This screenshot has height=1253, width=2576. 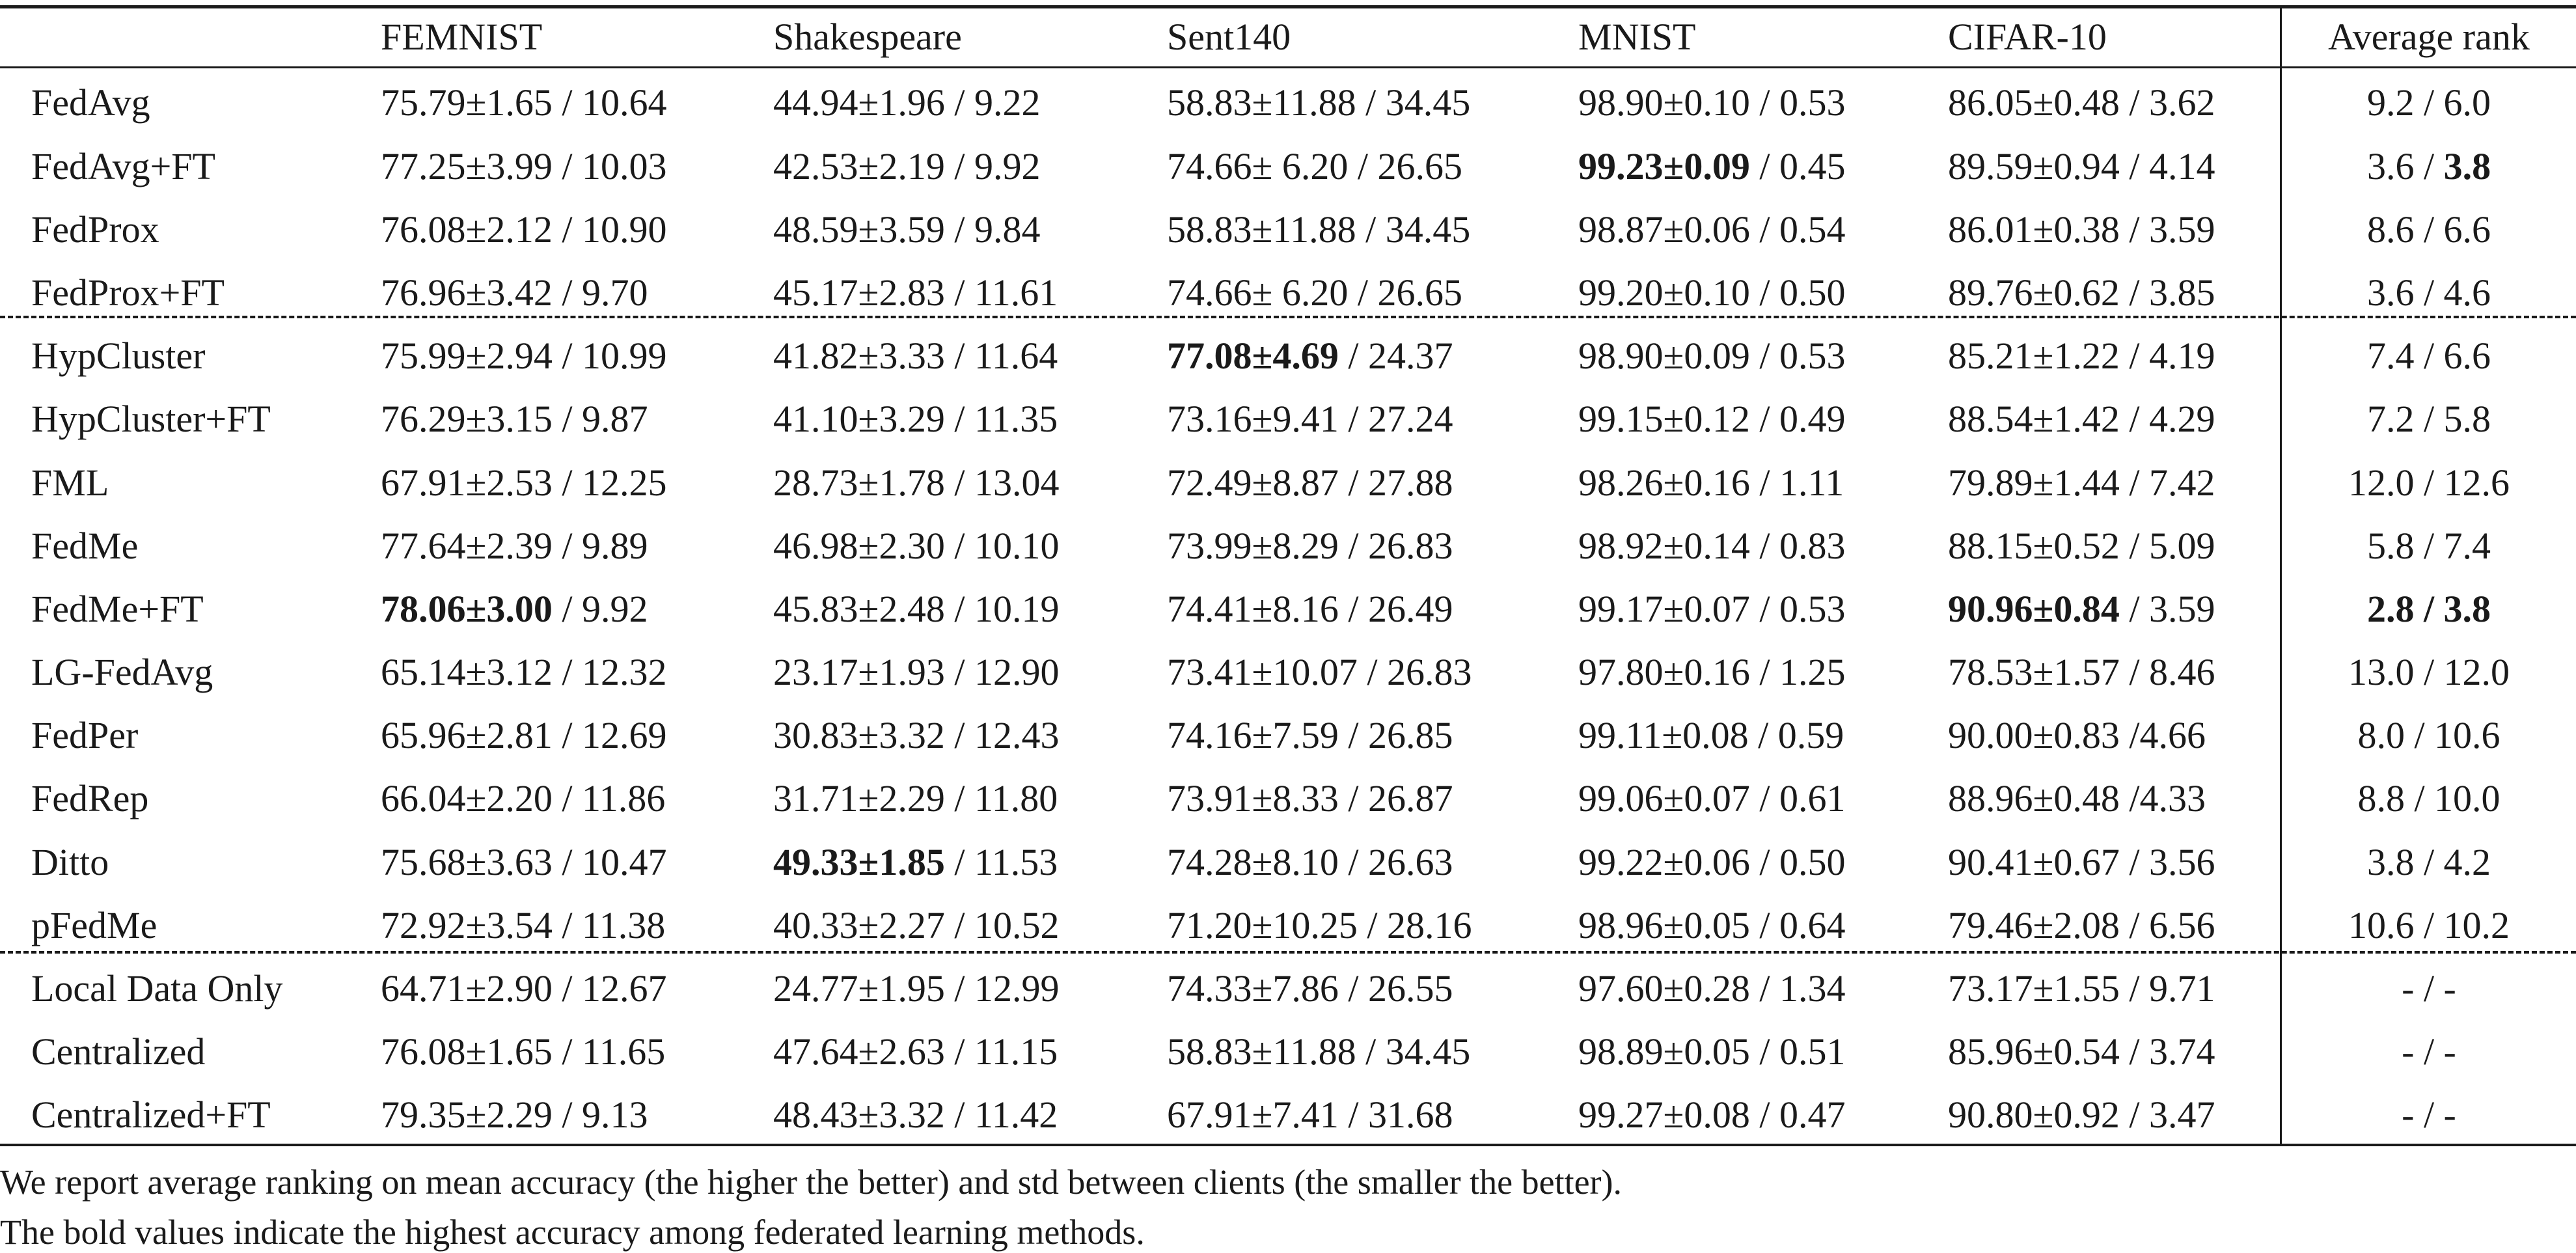 What do you see at coordinates (1310, 482) in the screenshot?
I see `cell-sent140: 72.49±8.87 / 27.88` at bounding box center [1310, 482].